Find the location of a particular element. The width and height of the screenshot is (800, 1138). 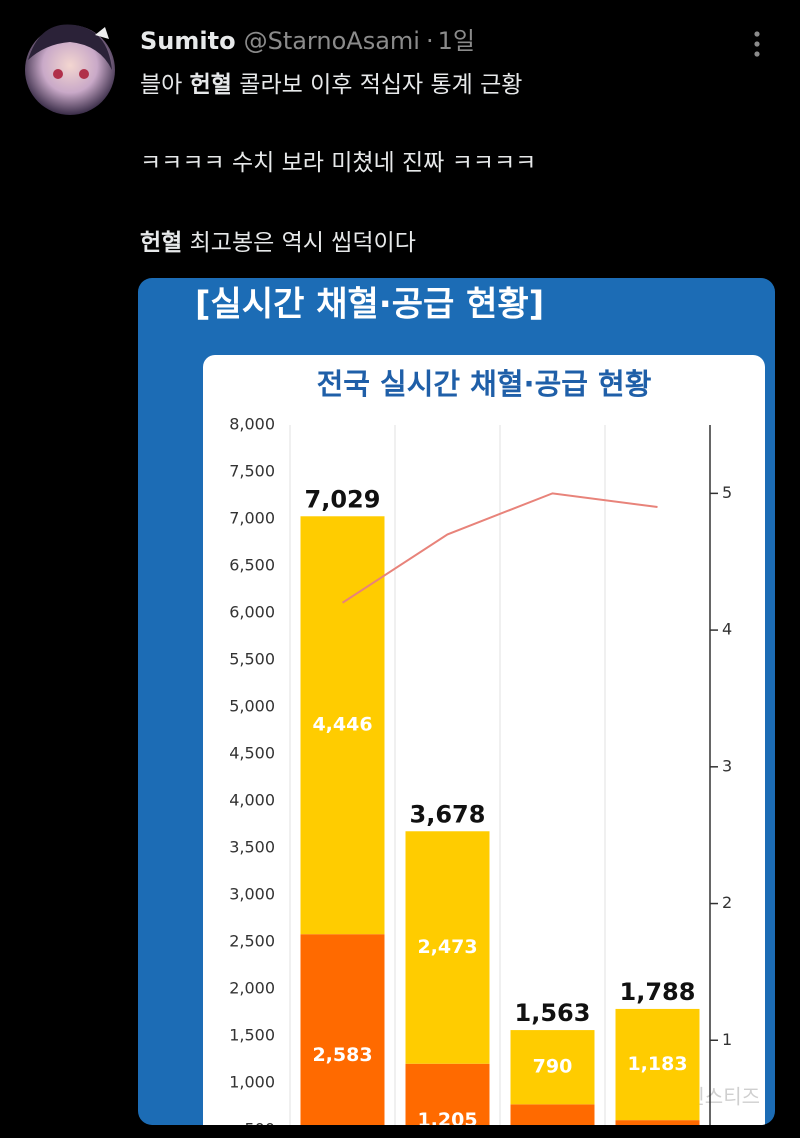

tweet-text: 블아 헌혈 콜라보 이후 적십자 통계 근황 is located at coordinates (331, 85).